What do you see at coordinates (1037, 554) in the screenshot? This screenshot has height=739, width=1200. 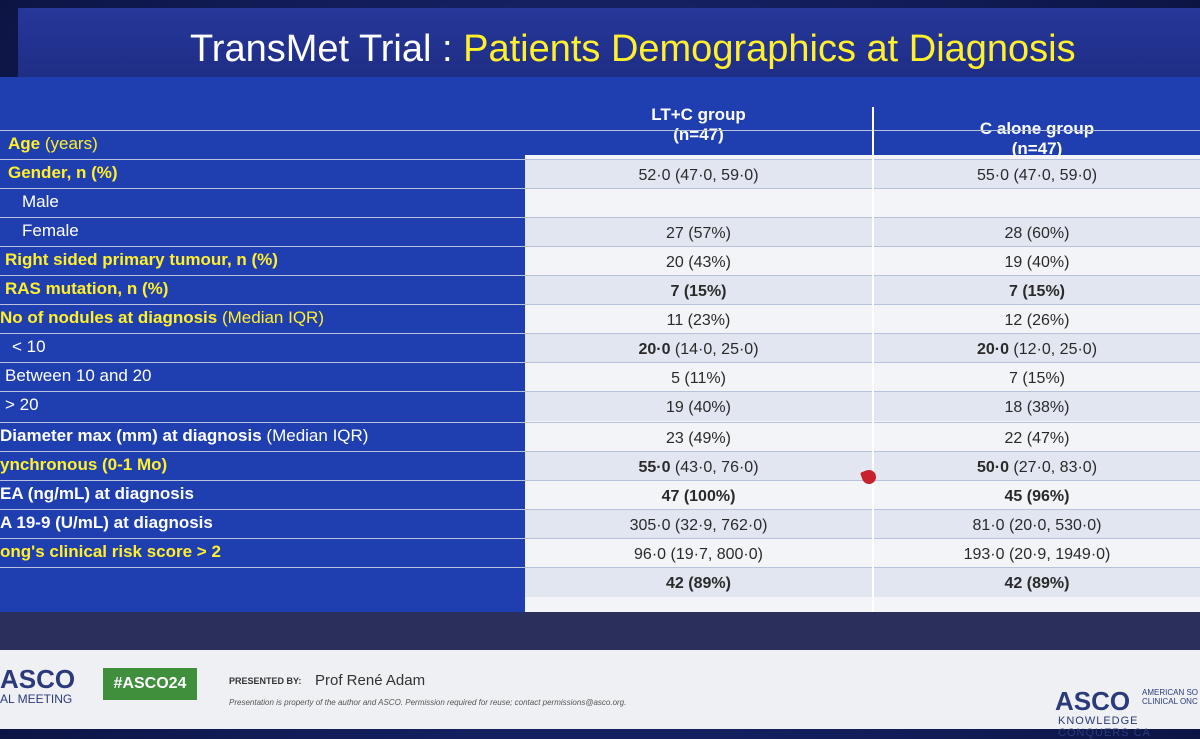 I see `cell-value: 193·0 (20·9, 1949·0)` at bounding box center [1037, 554].